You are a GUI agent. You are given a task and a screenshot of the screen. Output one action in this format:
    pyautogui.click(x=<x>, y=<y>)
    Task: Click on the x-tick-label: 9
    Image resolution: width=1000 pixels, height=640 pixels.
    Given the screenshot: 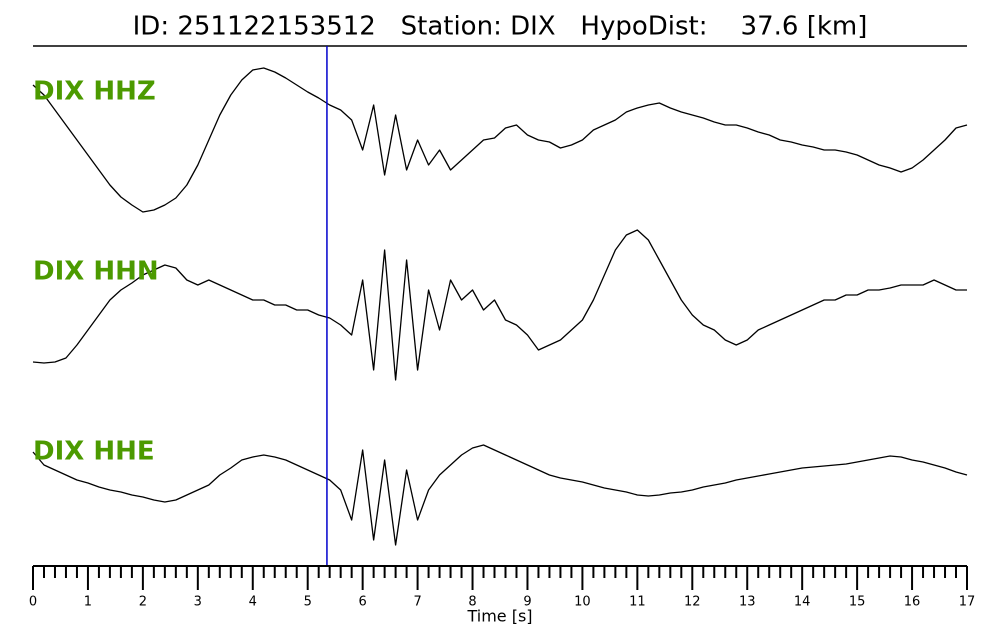 What is the action you would take?
    pyautogui.click(x=527, y=602)
    